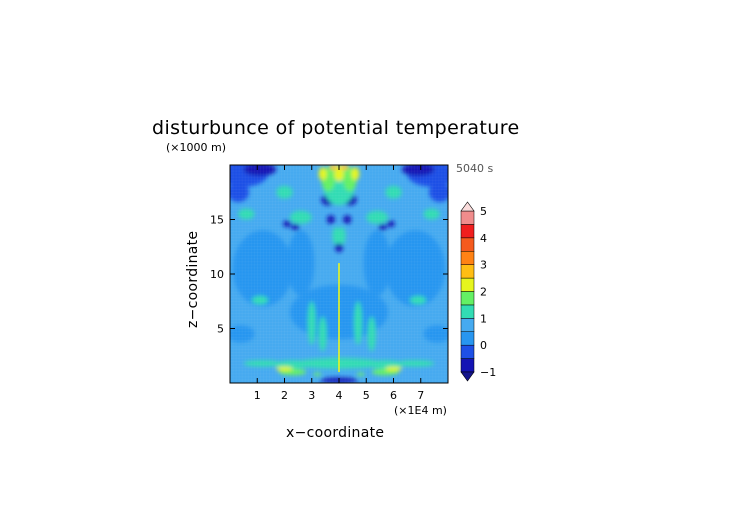 Image resolution: width=752 pixels, height=532 pixels. What do you see at coordinates (467, 206) in the screenshot?
I see `colorbar-extend-max` at bounding box center [467, 206].